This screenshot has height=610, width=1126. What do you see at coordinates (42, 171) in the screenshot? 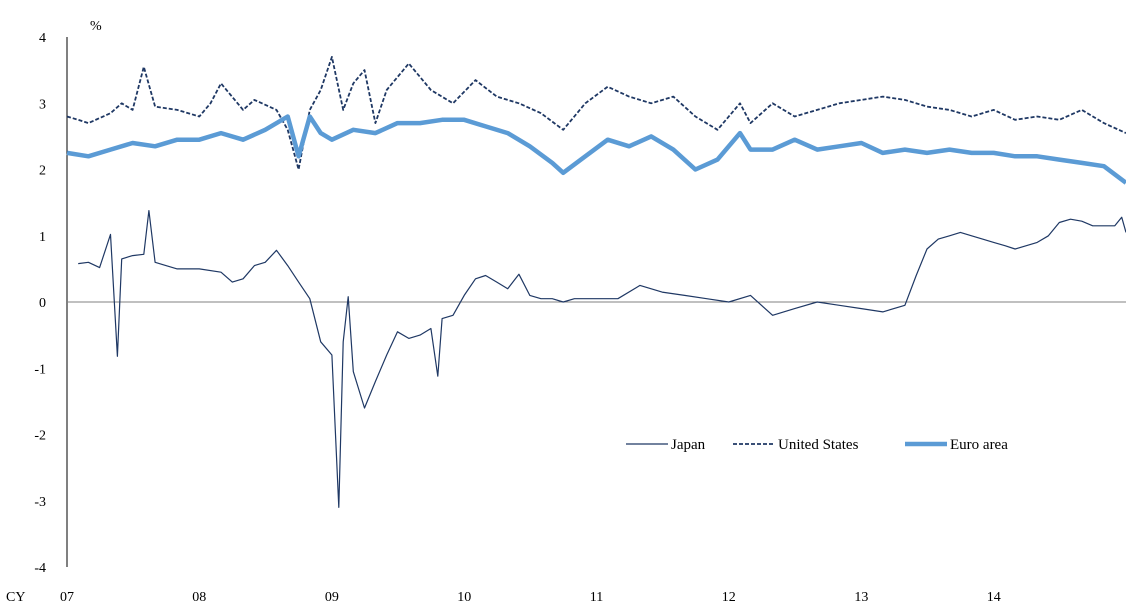
I see `y-tick-label: 2` at bounding box center [42, 171].